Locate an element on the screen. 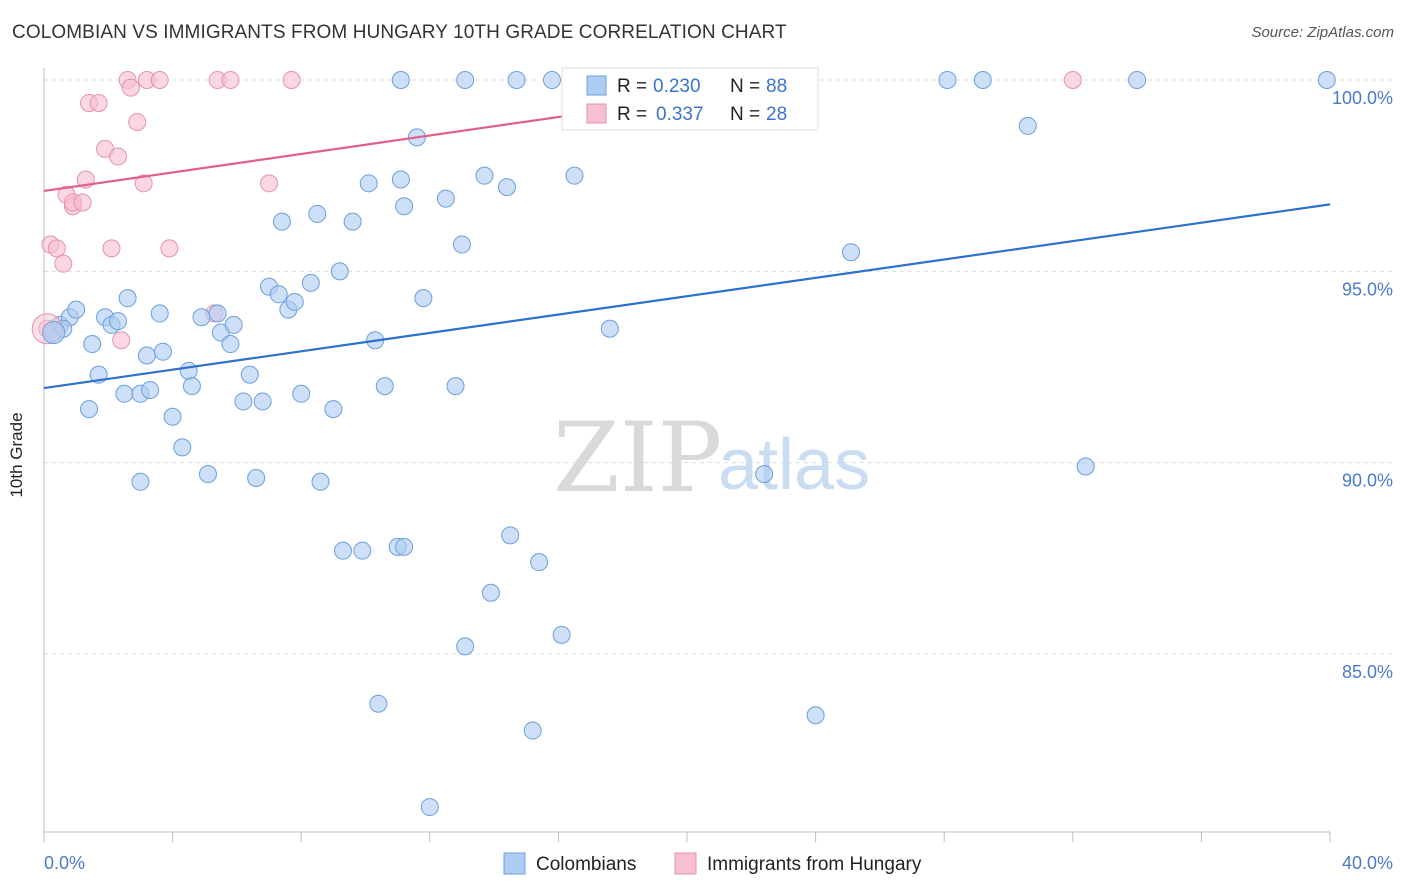  watermark-atlas: atlas is located at coordinates (794, 465).